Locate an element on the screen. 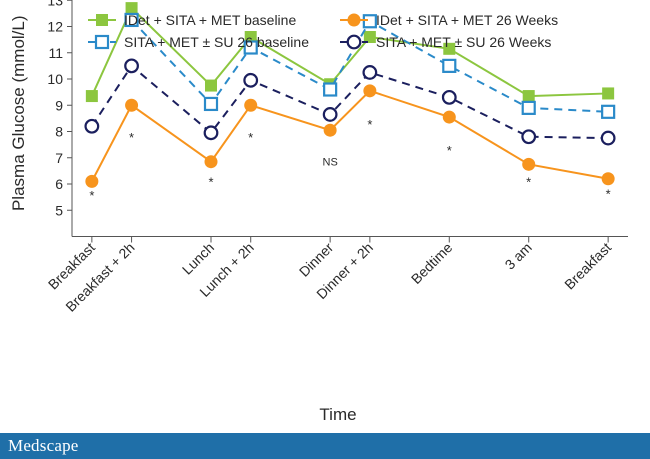  legend-label: IDet + SITA + MET 26 Weeks is located at coordinates (467, 20).